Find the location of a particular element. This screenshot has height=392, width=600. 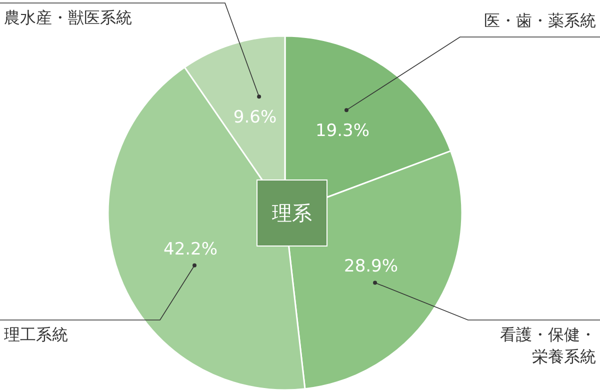

data-label: 19.3% is located at coordinates (342, 131).